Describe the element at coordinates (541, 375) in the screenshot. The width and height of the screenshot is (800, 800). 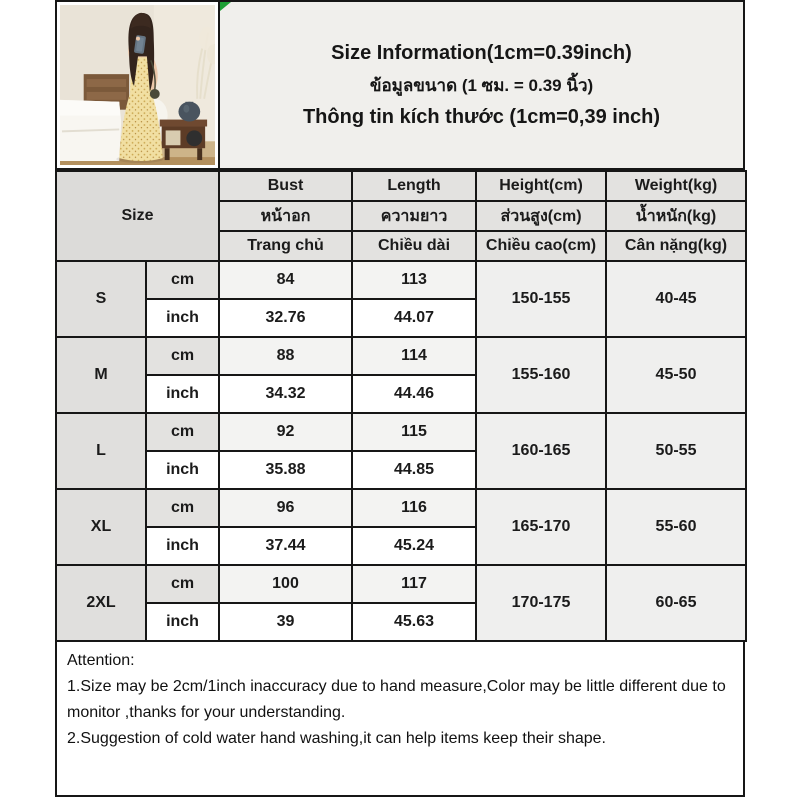
I see `height-range: 155-160` at that location.